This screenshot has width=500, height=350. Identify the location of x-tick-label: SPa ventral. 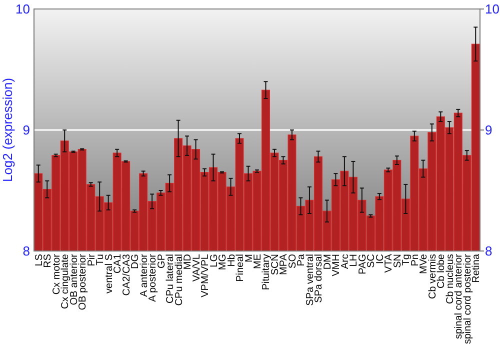
(310, 280).